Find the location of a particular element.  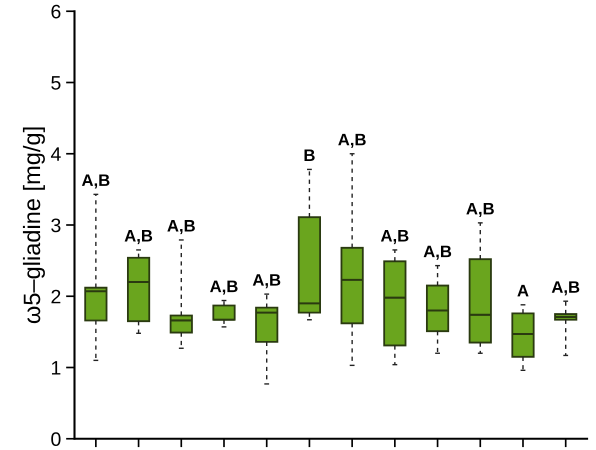

y-tick-label: 3 is located at coordinates (55, 225).